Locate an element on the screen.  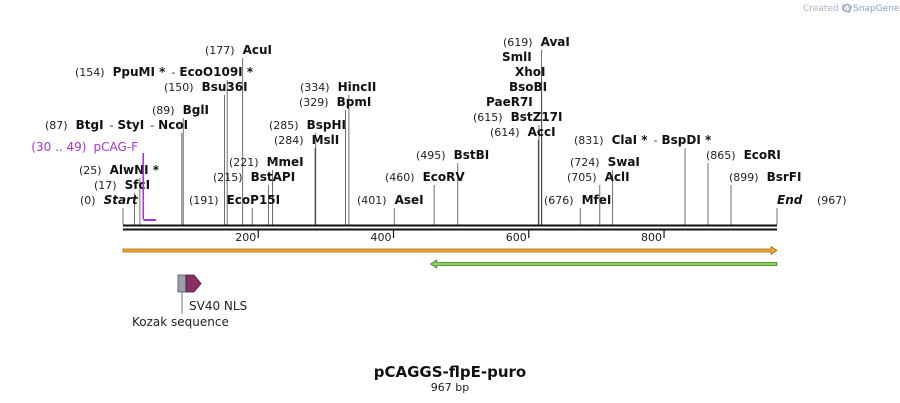
feature-orange-feature is located at coordinates (450, 250).